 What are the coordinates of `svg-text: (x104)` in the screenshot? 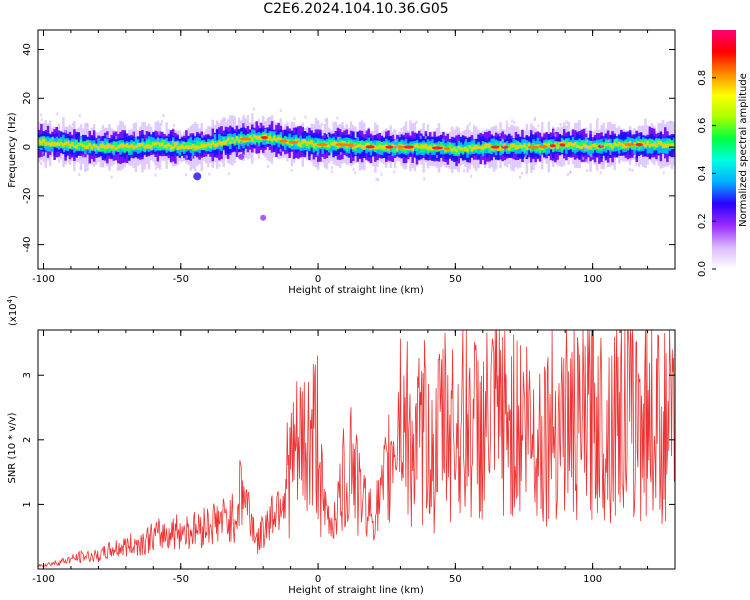 It's located at (12, 310).